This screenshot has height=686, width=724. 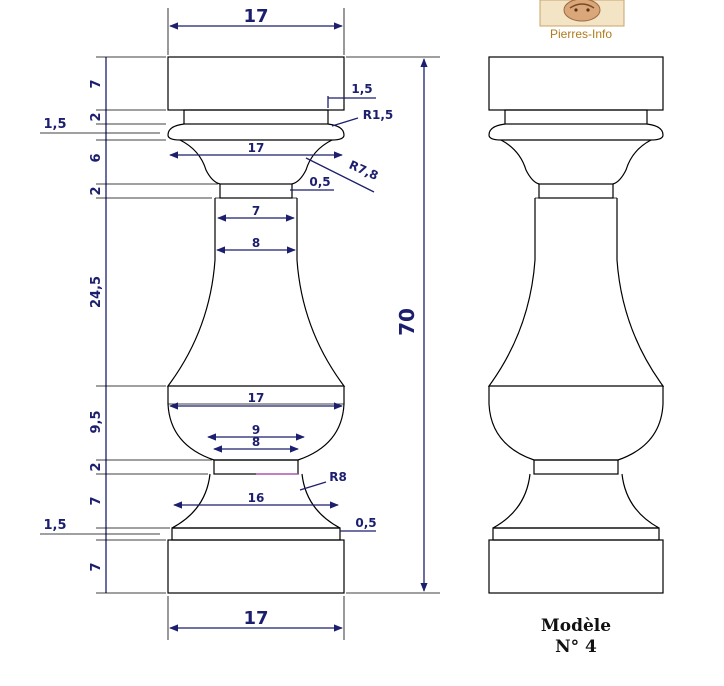 I want to click on vase-body, so click(x=256, y=292).